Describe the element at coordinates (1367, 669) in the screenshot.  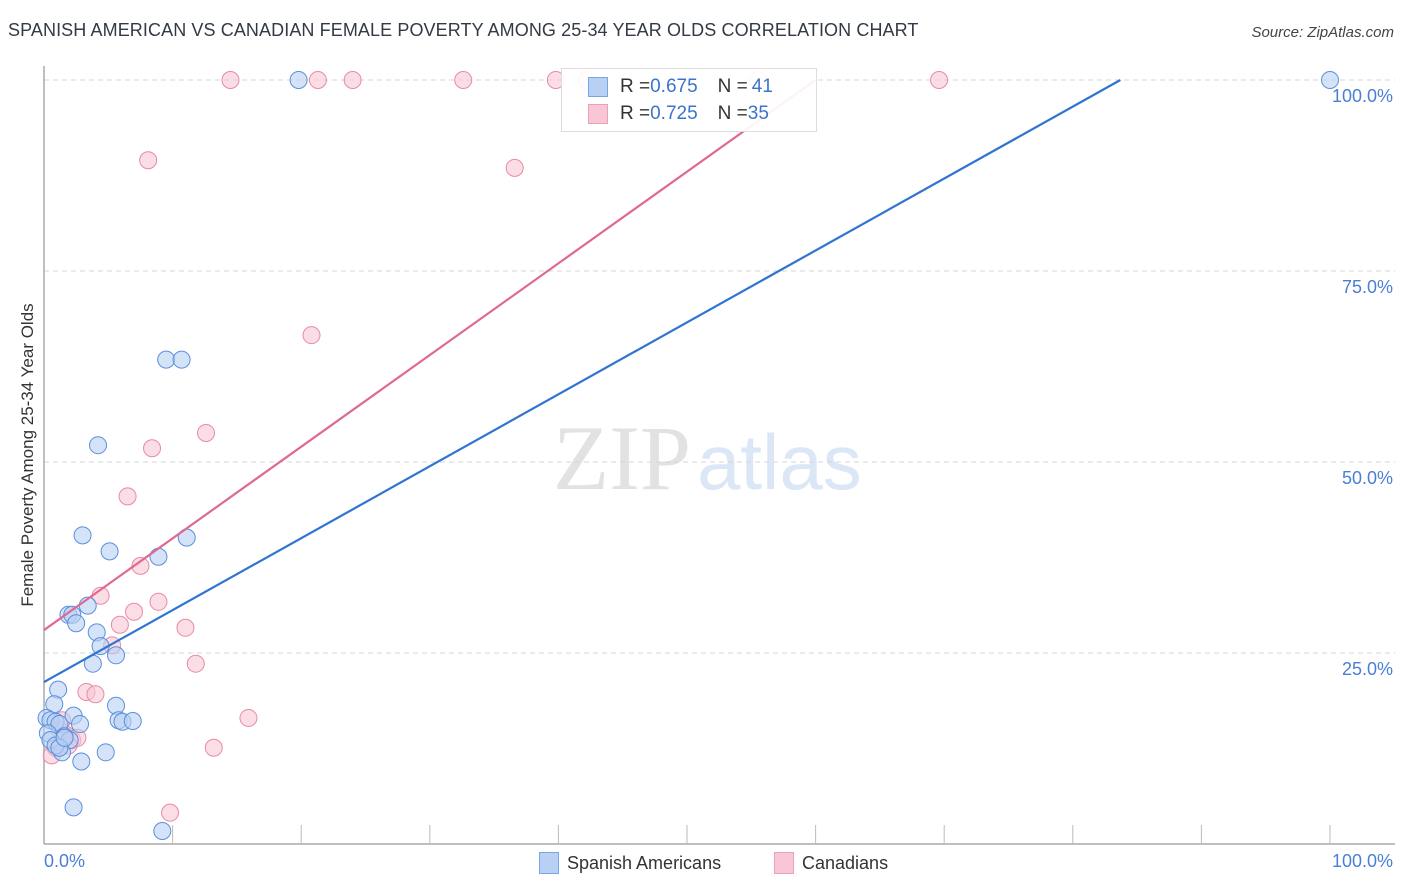
I see `y-tick-25: 25.0%` at that location.